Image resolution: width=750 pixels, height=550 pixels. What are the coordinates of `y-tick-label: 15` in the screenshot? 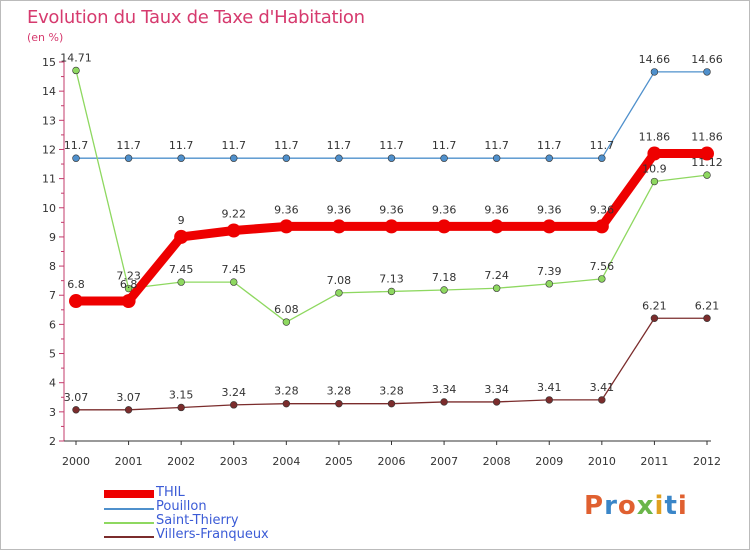 It's located at (49, 62).